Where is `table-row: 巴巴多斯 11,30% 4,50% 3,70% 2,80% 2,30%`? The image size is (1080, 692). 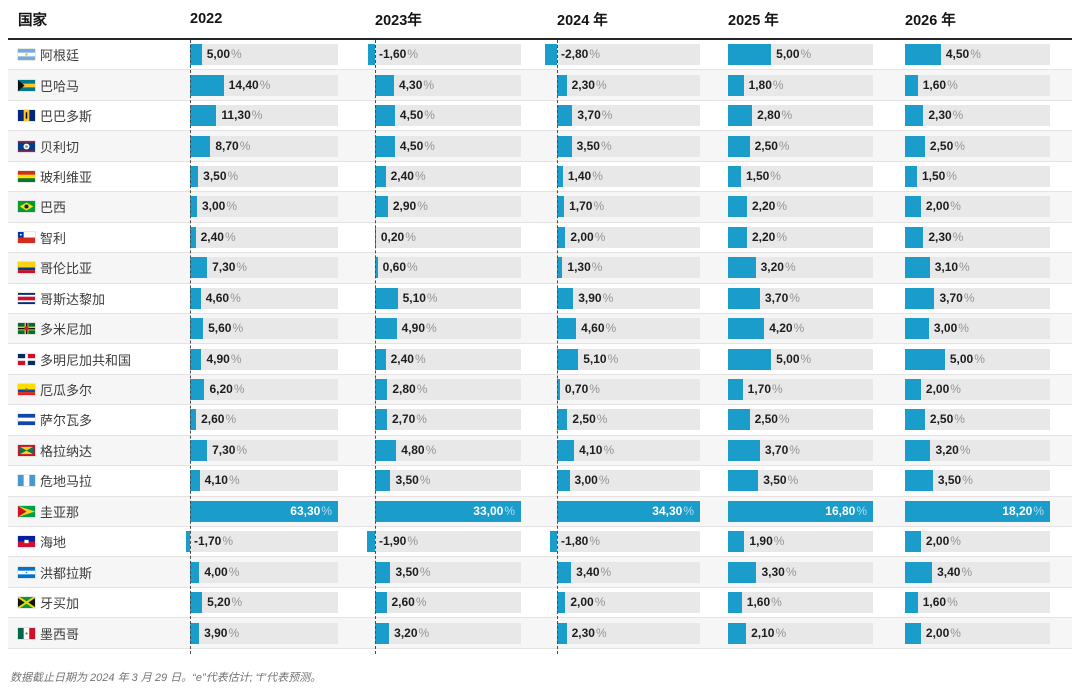
table-row: 巴巴多斯 11,30% 4,50% 3,70% 2,80% 2,30% is located at coordinates (540, 116).